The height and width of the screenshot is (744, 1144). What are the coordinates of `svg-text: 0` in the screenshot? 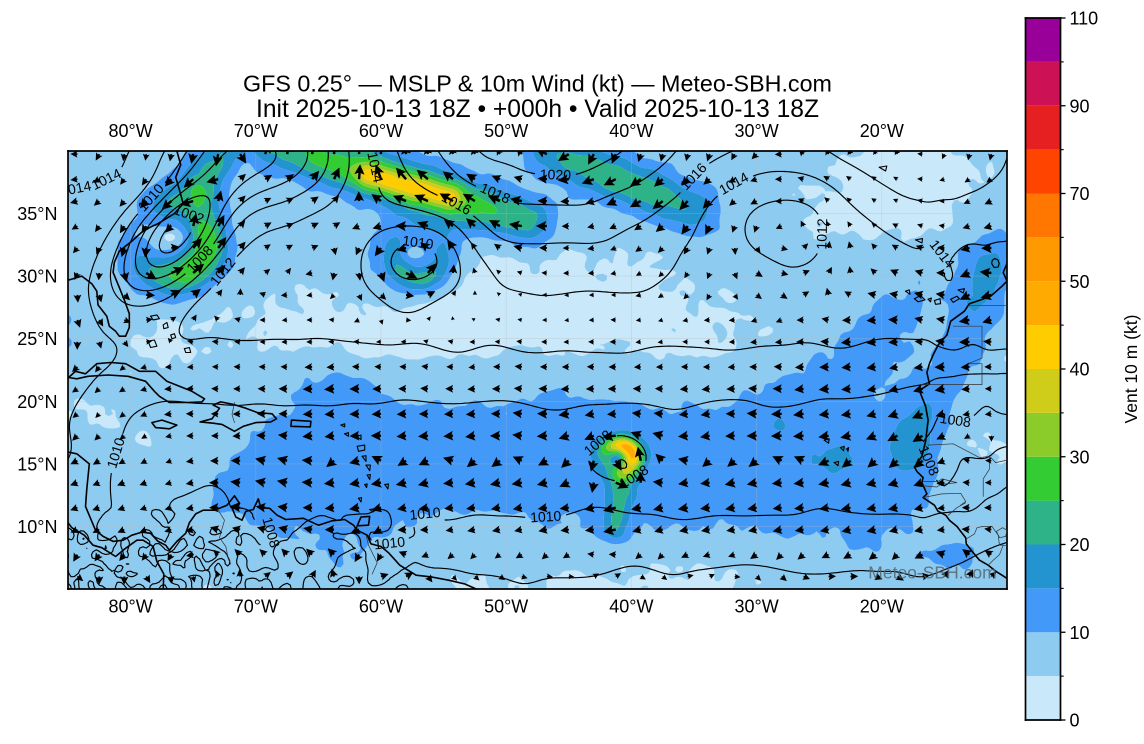 It's located at (1075, 721).